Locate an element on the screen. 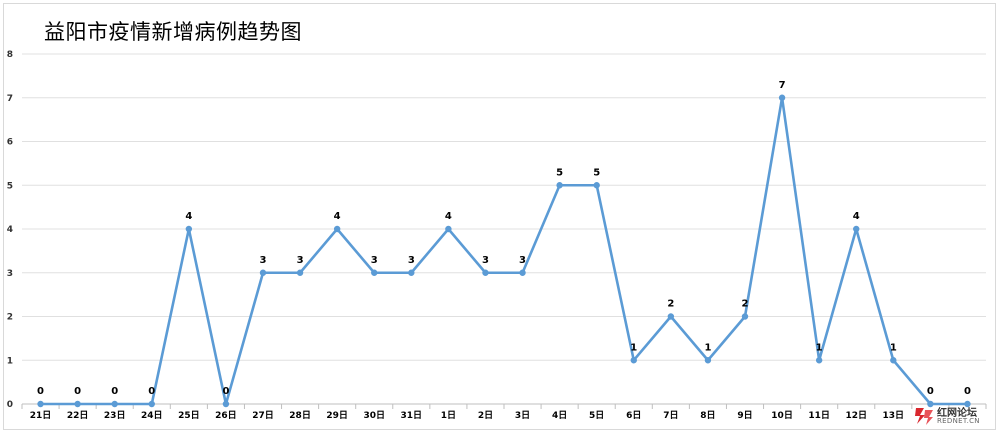  x-tick-label: 26日 is located at coordinates (226, 415).